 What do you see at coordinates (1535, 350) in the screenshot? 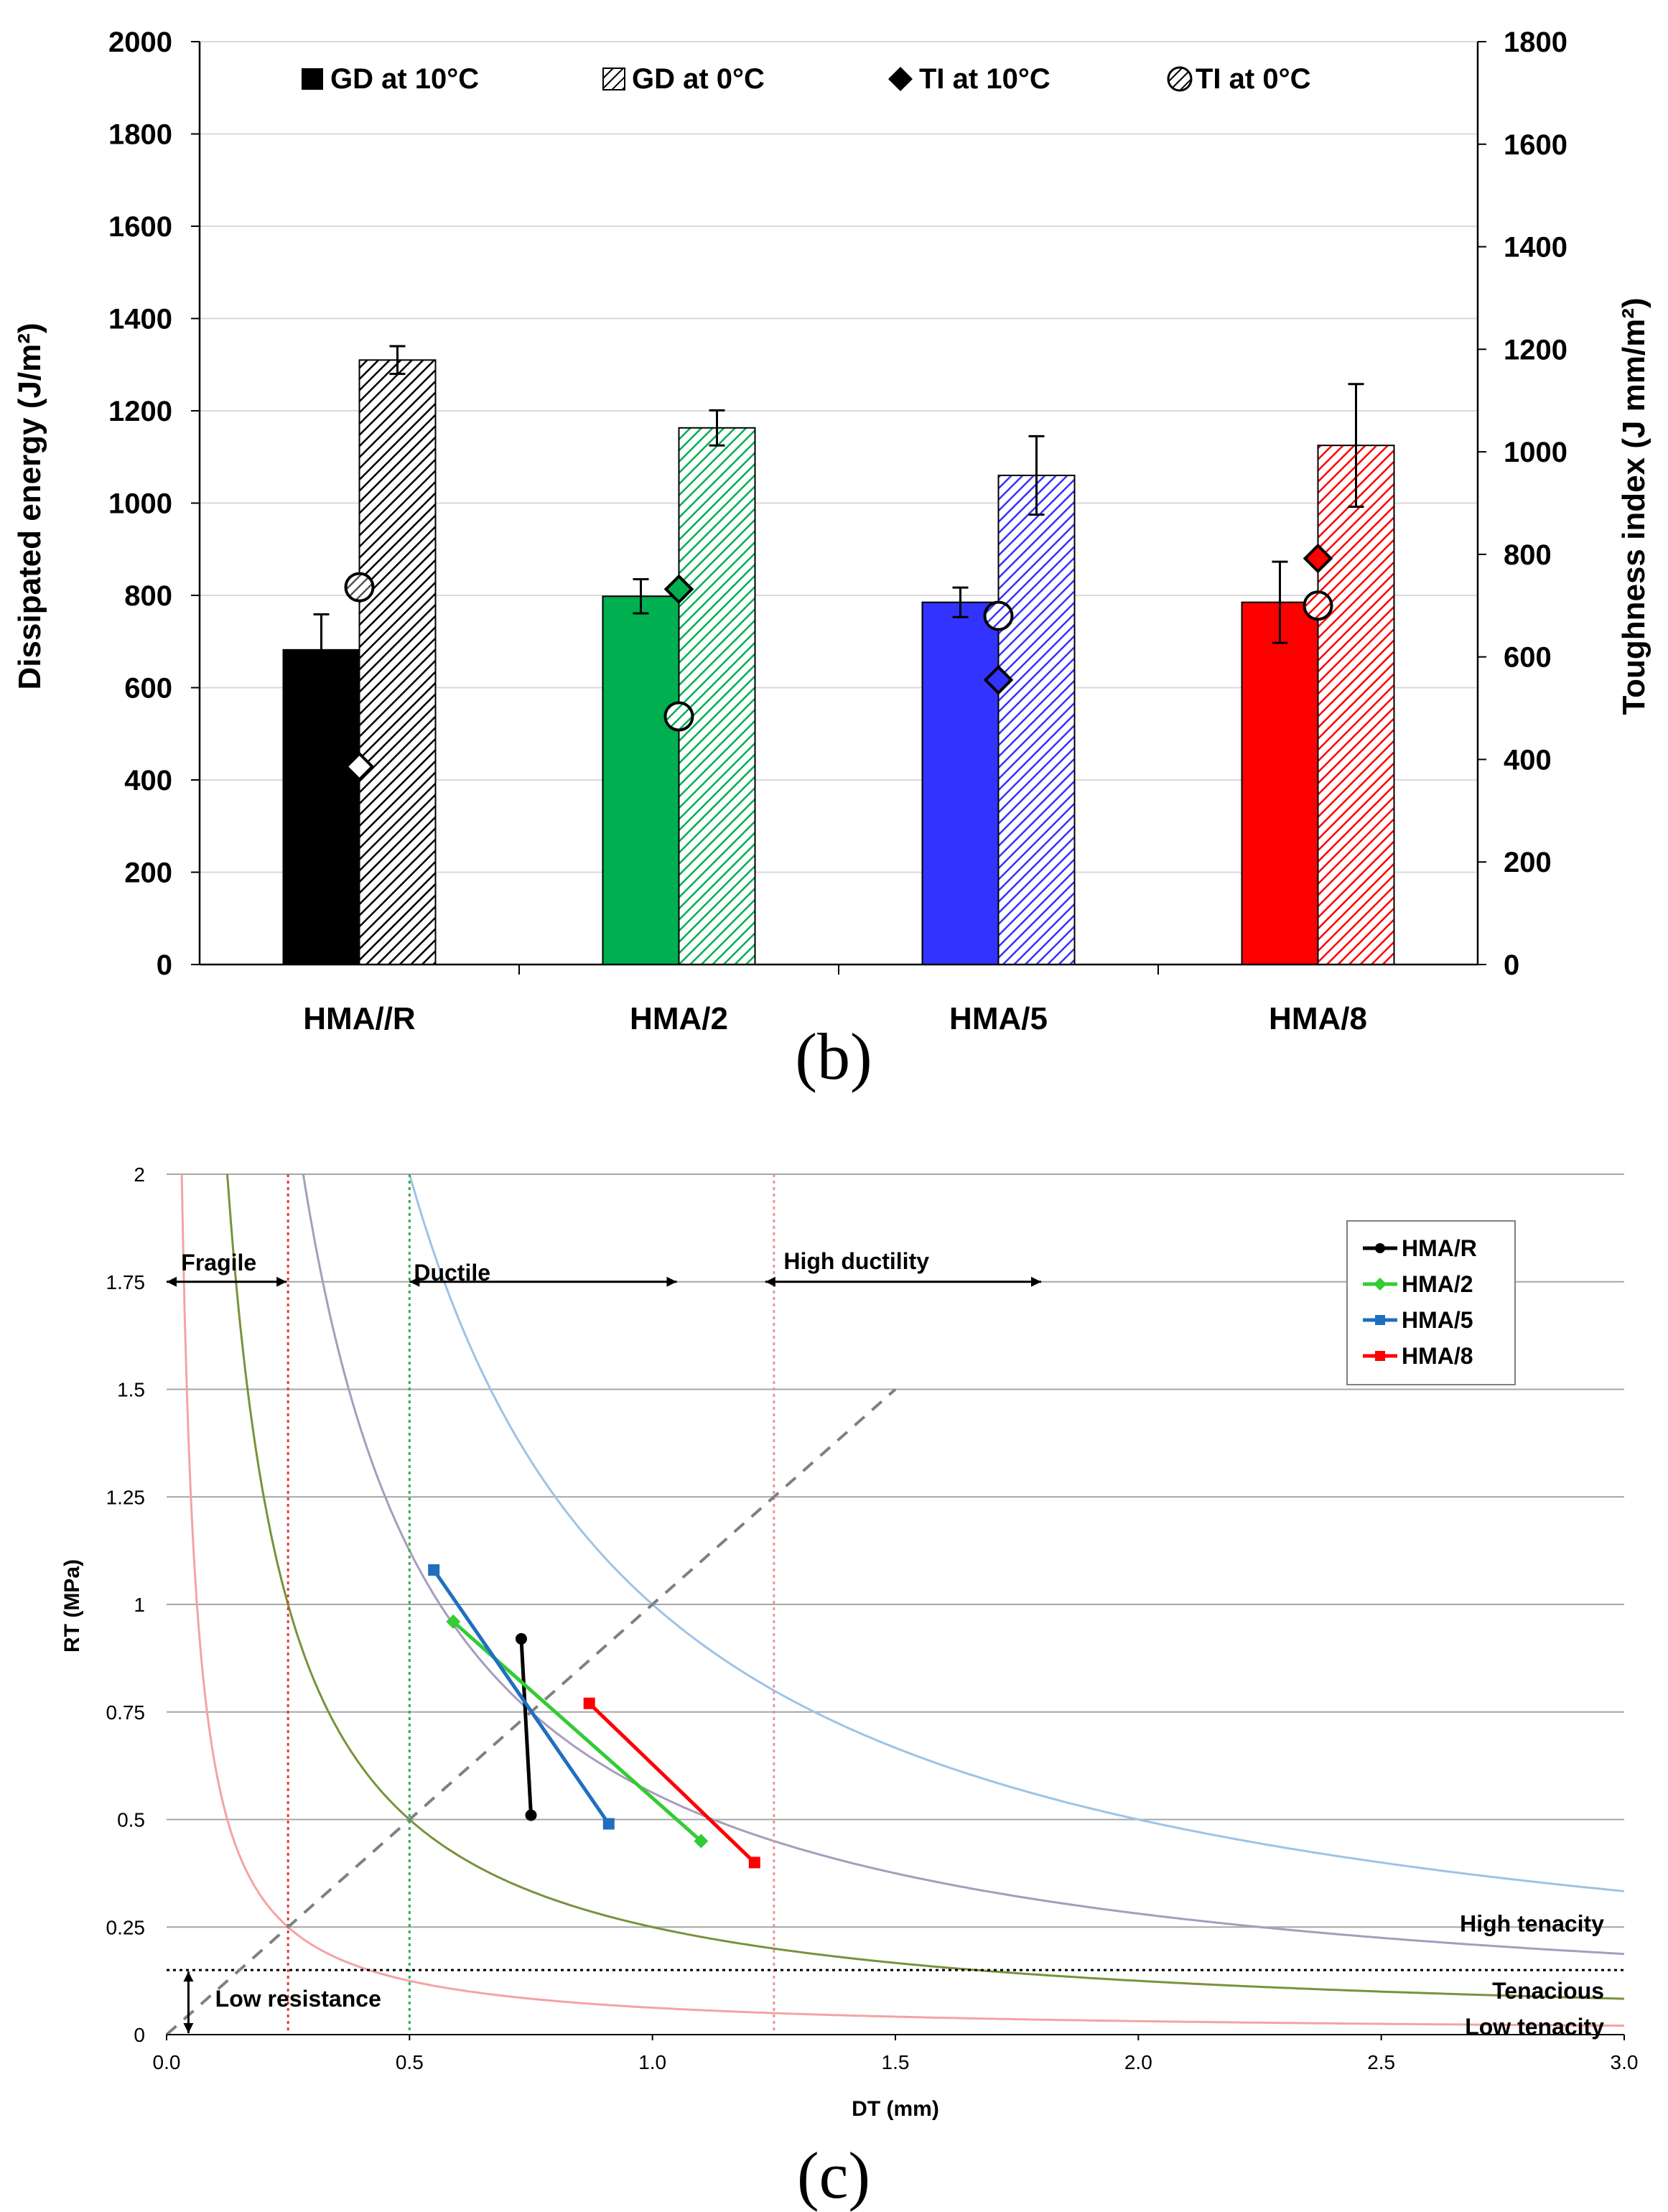
I see `b-right-tick-label: 1200` at bounding box center [1535, 350].